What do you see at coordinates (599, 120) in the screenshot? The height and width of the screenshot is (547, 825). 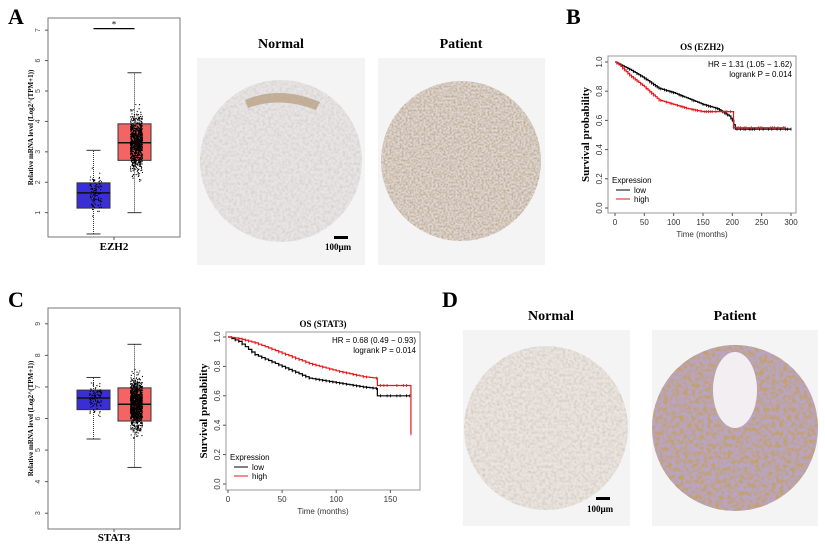 I see `y-tick-label: 0.6` at bounding box center [599, 120].